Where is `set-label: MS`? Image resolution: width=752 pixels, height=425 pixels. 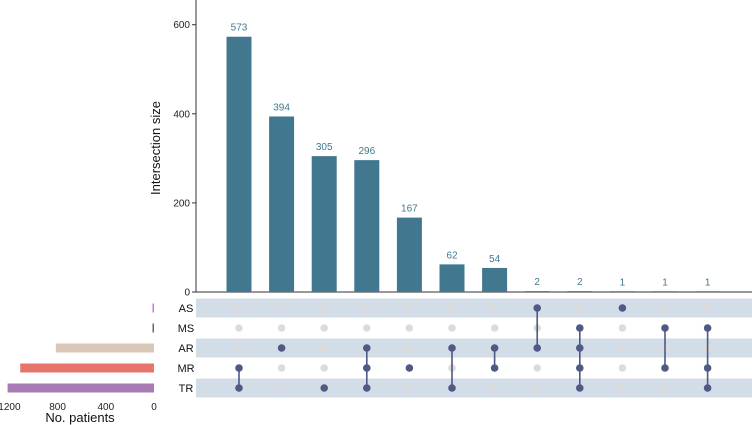 set-label: MS is located at coordinates (186, 329).